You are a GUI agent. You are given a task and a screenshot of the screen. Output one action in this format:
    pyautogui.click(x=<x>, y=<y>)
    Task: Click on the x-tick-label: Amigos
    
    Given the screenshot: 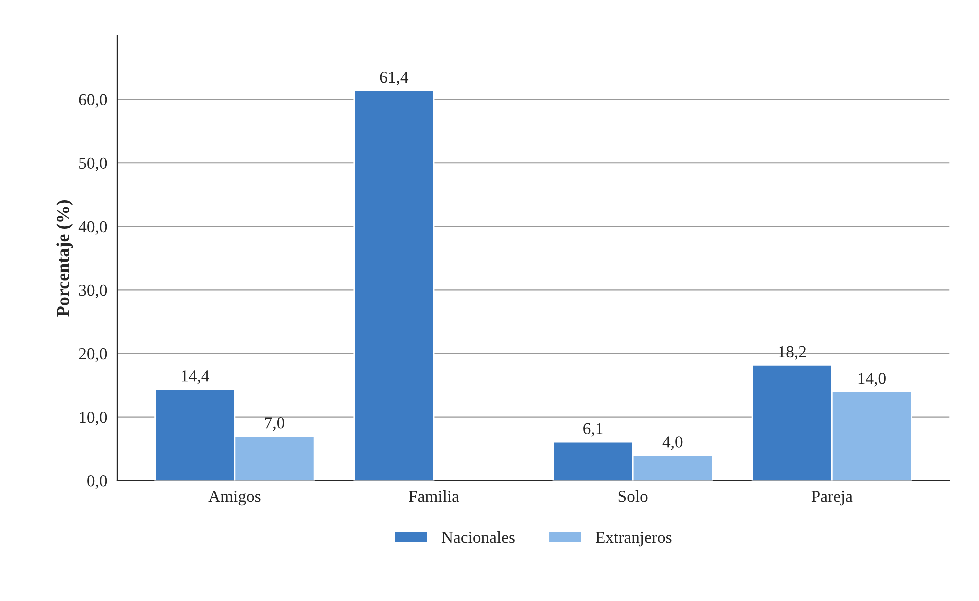 What is the action you would take?
    pyautogui.click(x=234, y=498)
    